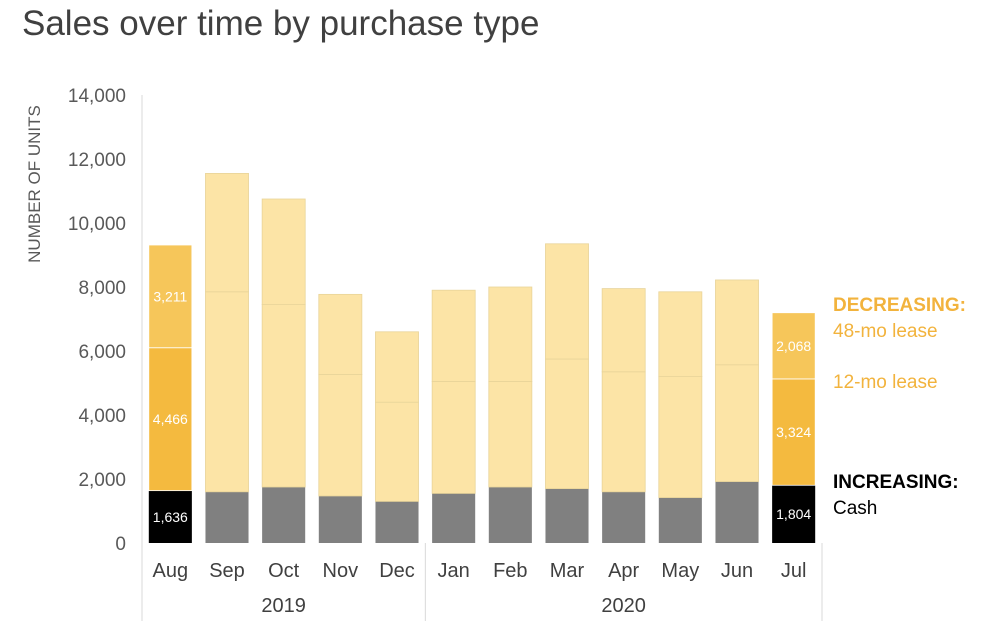 The height and width of the screenshot is (632, 1000). I want to click on bar-segment-jan-12-mo-lease, so click(453, 437).